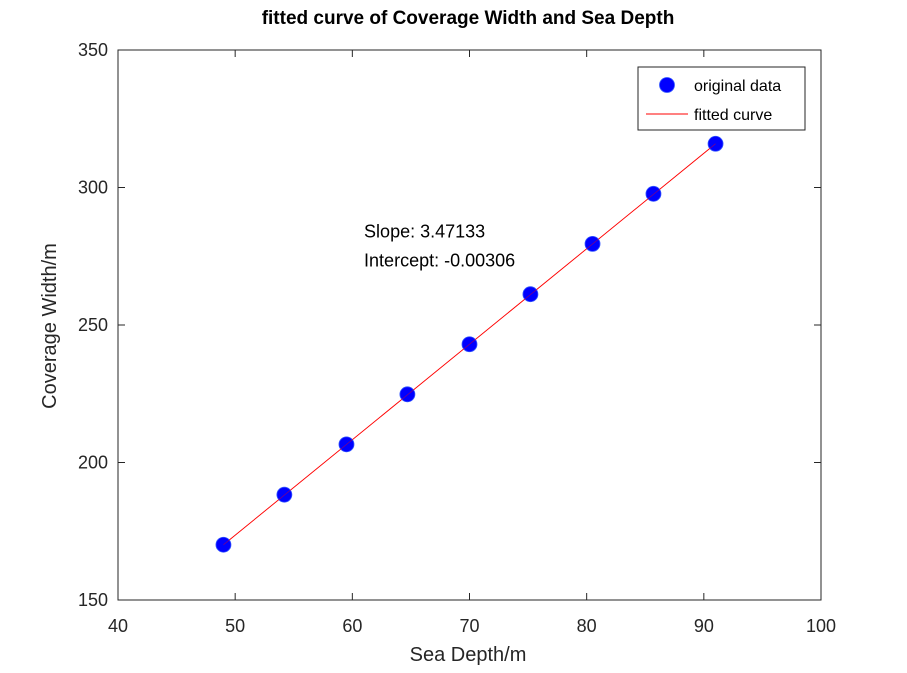  Describe the element at coordinates (821, 626) in the screenshot. I see `x-tick-label: 100` at that location.